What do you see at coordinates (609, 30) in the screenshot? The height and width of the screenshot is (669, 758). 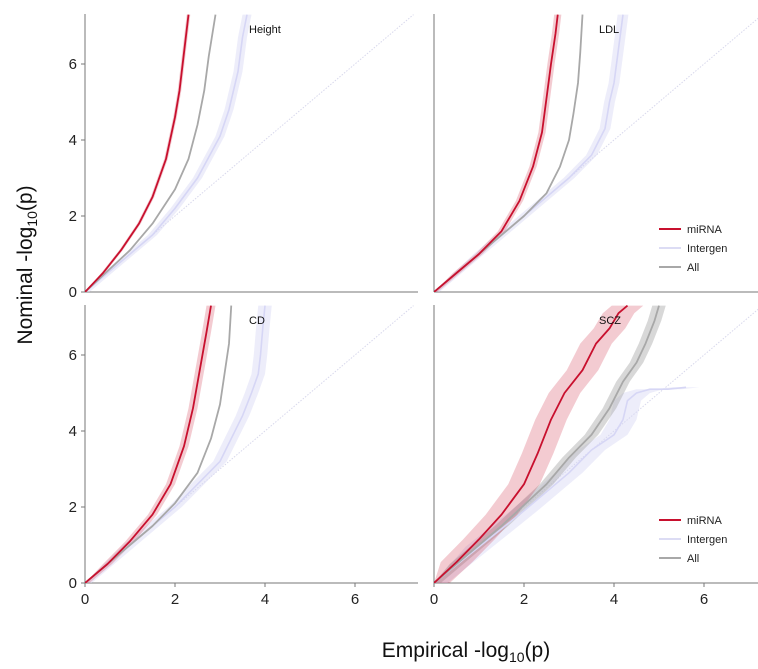 I see `panel-title: LDL` at bounding box center [609, 30].